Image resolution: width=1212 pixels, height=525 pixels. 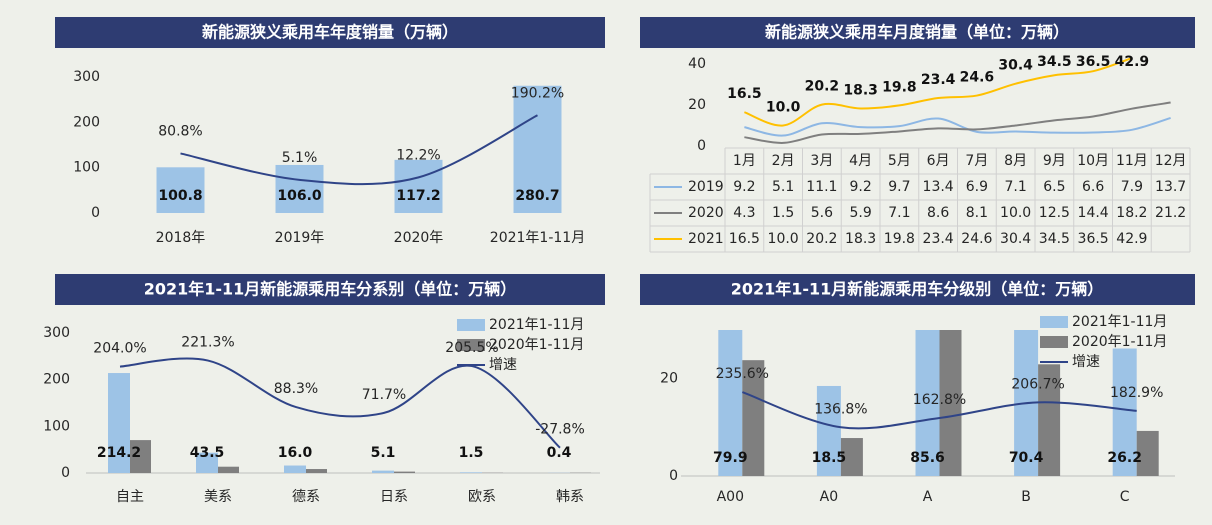 What do you see at coordinates (1054, 187) in the screenshot?
I see `table-cell: 6.5` at bounding box center [1054, 187].